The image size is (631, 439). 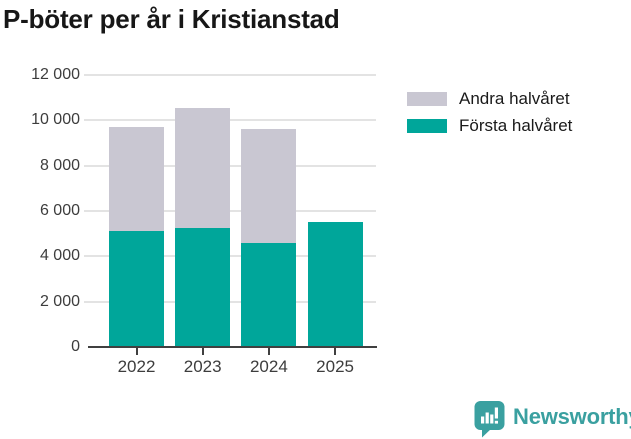 I want to click on y-axis-tick-label: 12 000, so click(x=55, y=74).